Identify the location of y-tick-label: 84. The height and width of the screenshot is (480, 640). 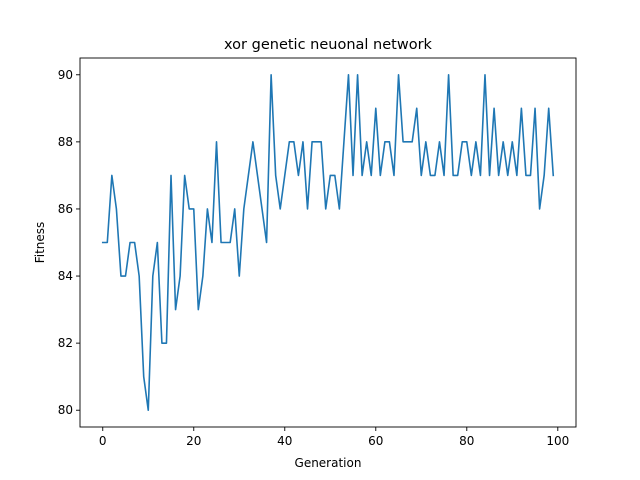
(65, 276).